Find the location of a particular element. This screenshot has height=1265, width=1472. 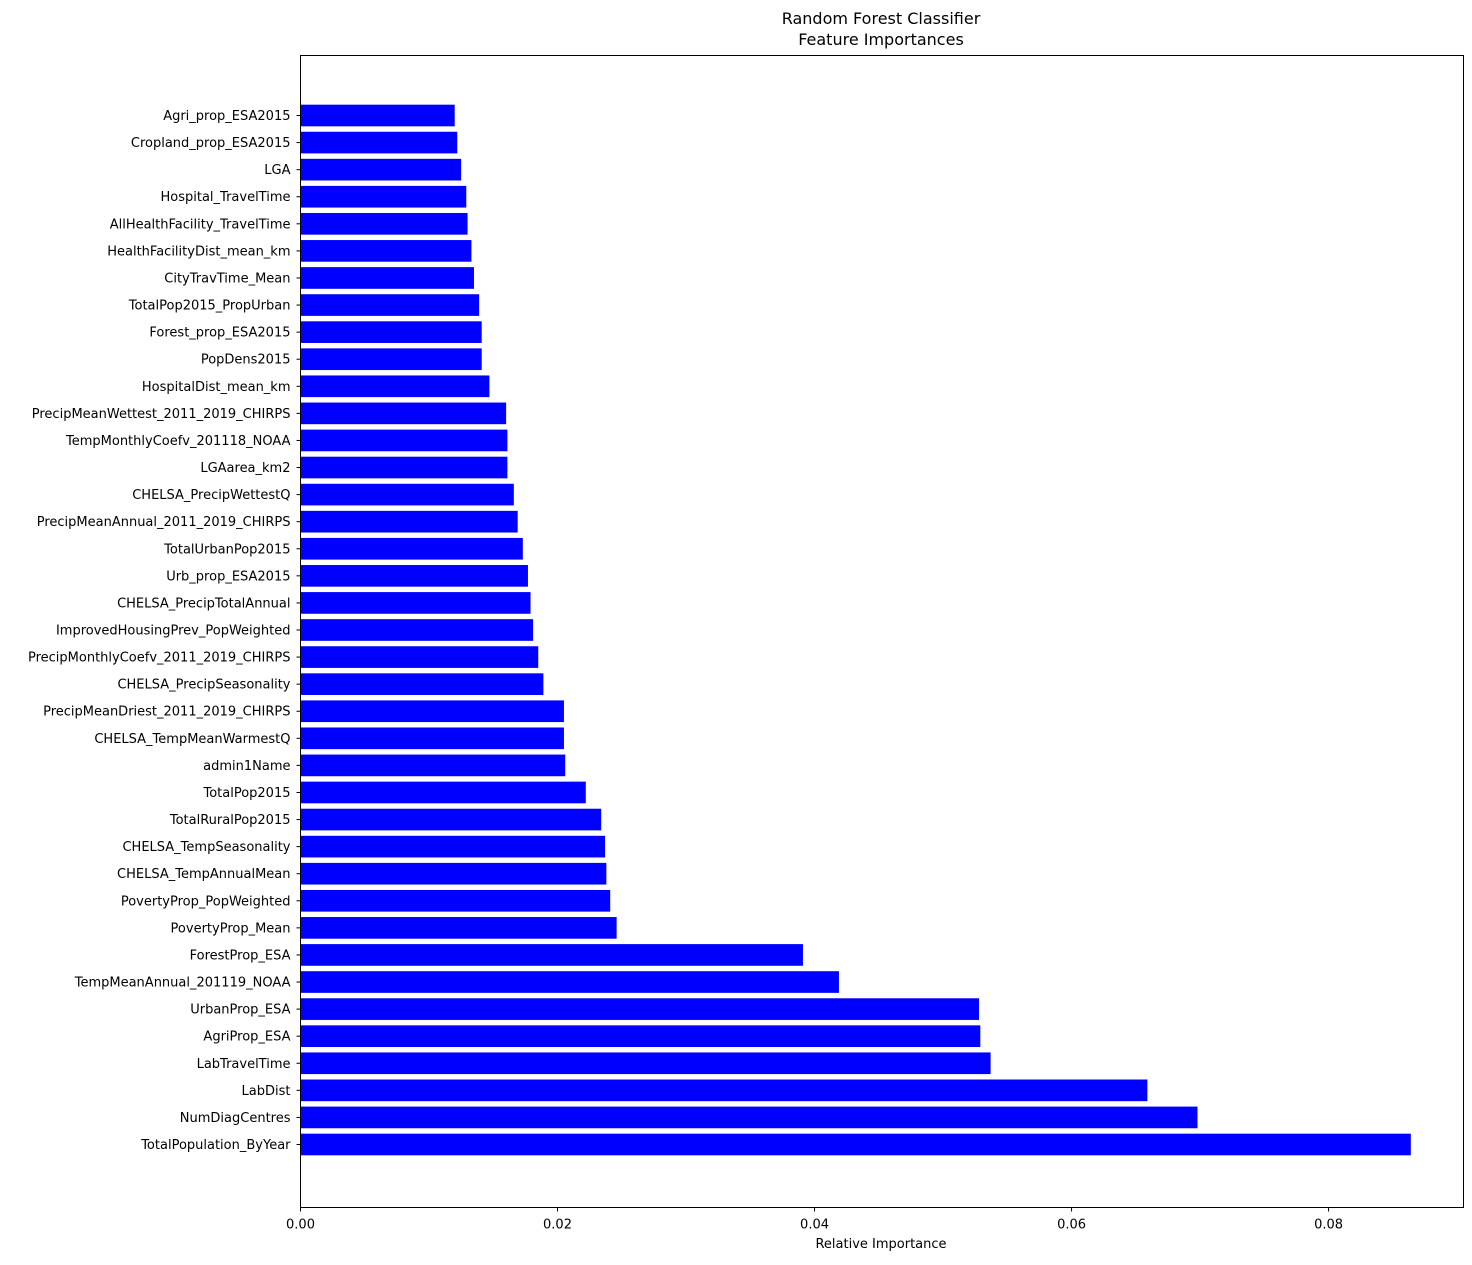

x-axis-label: Relative Importance is located at coordinates (880, 1244).